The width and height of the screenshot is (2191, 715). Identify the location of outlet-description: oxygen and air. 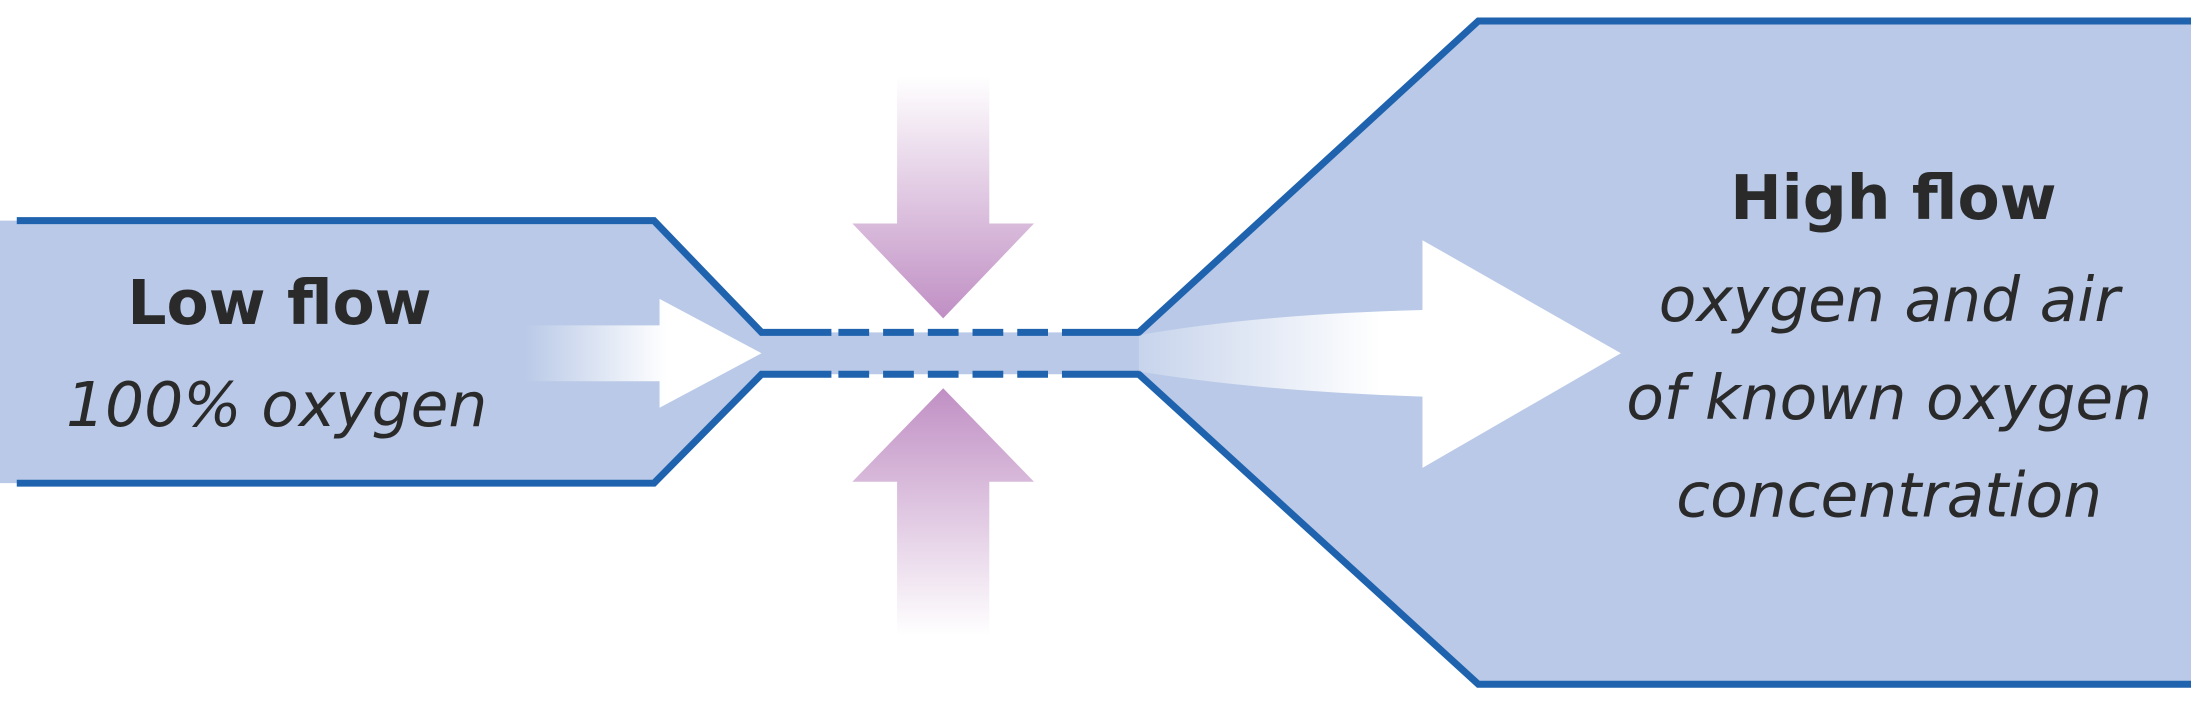
(1891, 300).